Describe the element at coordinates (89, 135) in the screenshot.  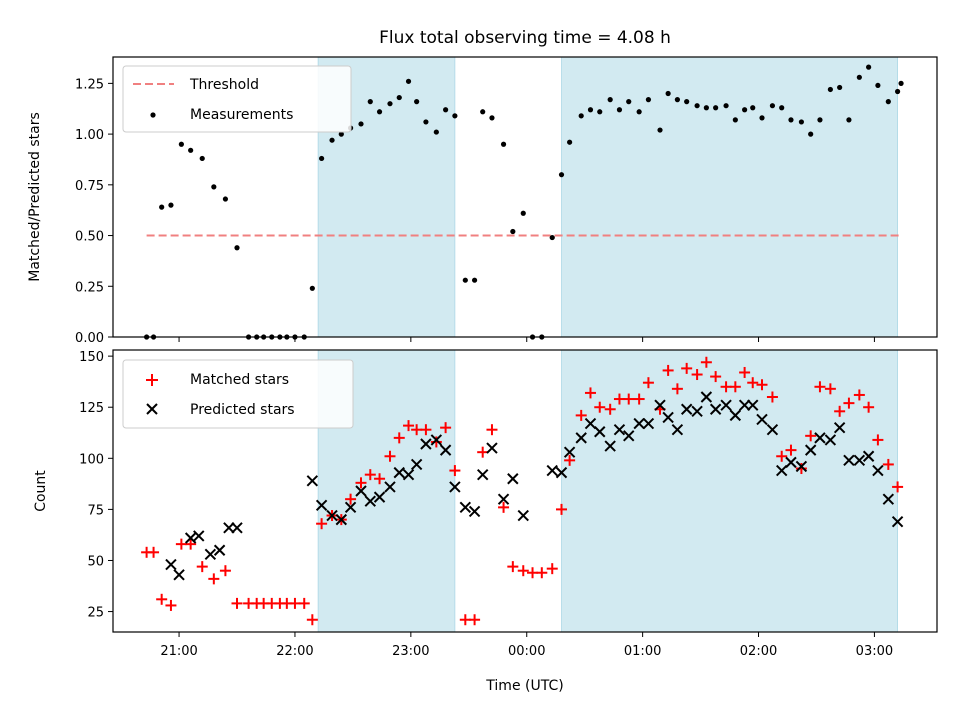
I see `top-y-tick-label: 1.00` at that location.